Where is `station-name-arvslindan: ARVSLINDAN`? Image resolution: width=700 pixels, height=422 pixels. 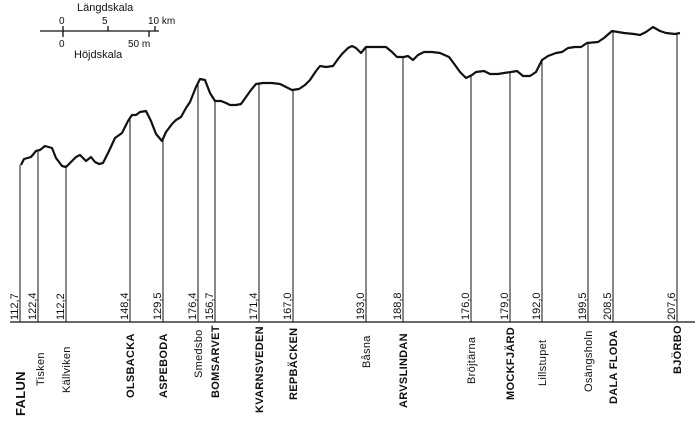 station-name-arvslindan: ARVSLINDAN is located at coordinates (404, 370).